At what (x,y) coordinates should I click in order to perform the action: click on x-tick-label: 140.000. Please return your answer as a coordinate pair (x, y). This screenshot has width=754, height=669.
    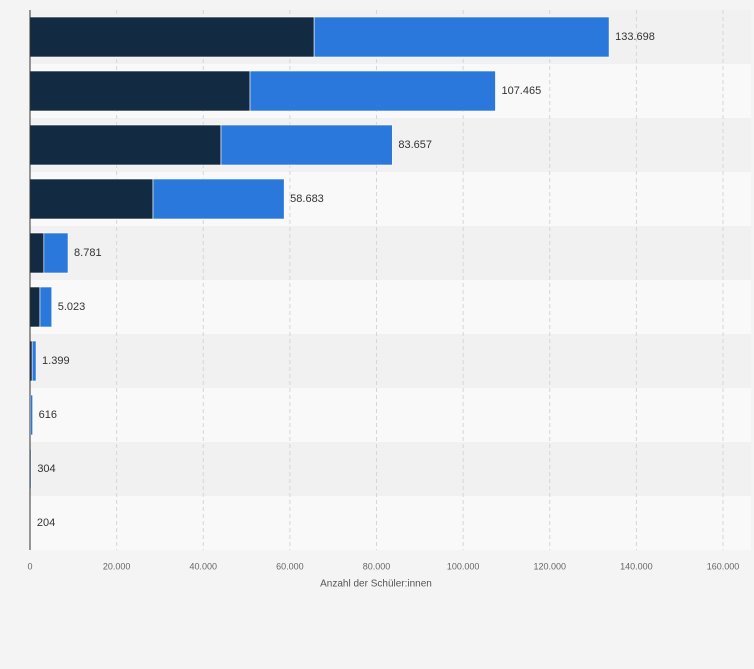
    Looking at the image, I should click on (636, 566).